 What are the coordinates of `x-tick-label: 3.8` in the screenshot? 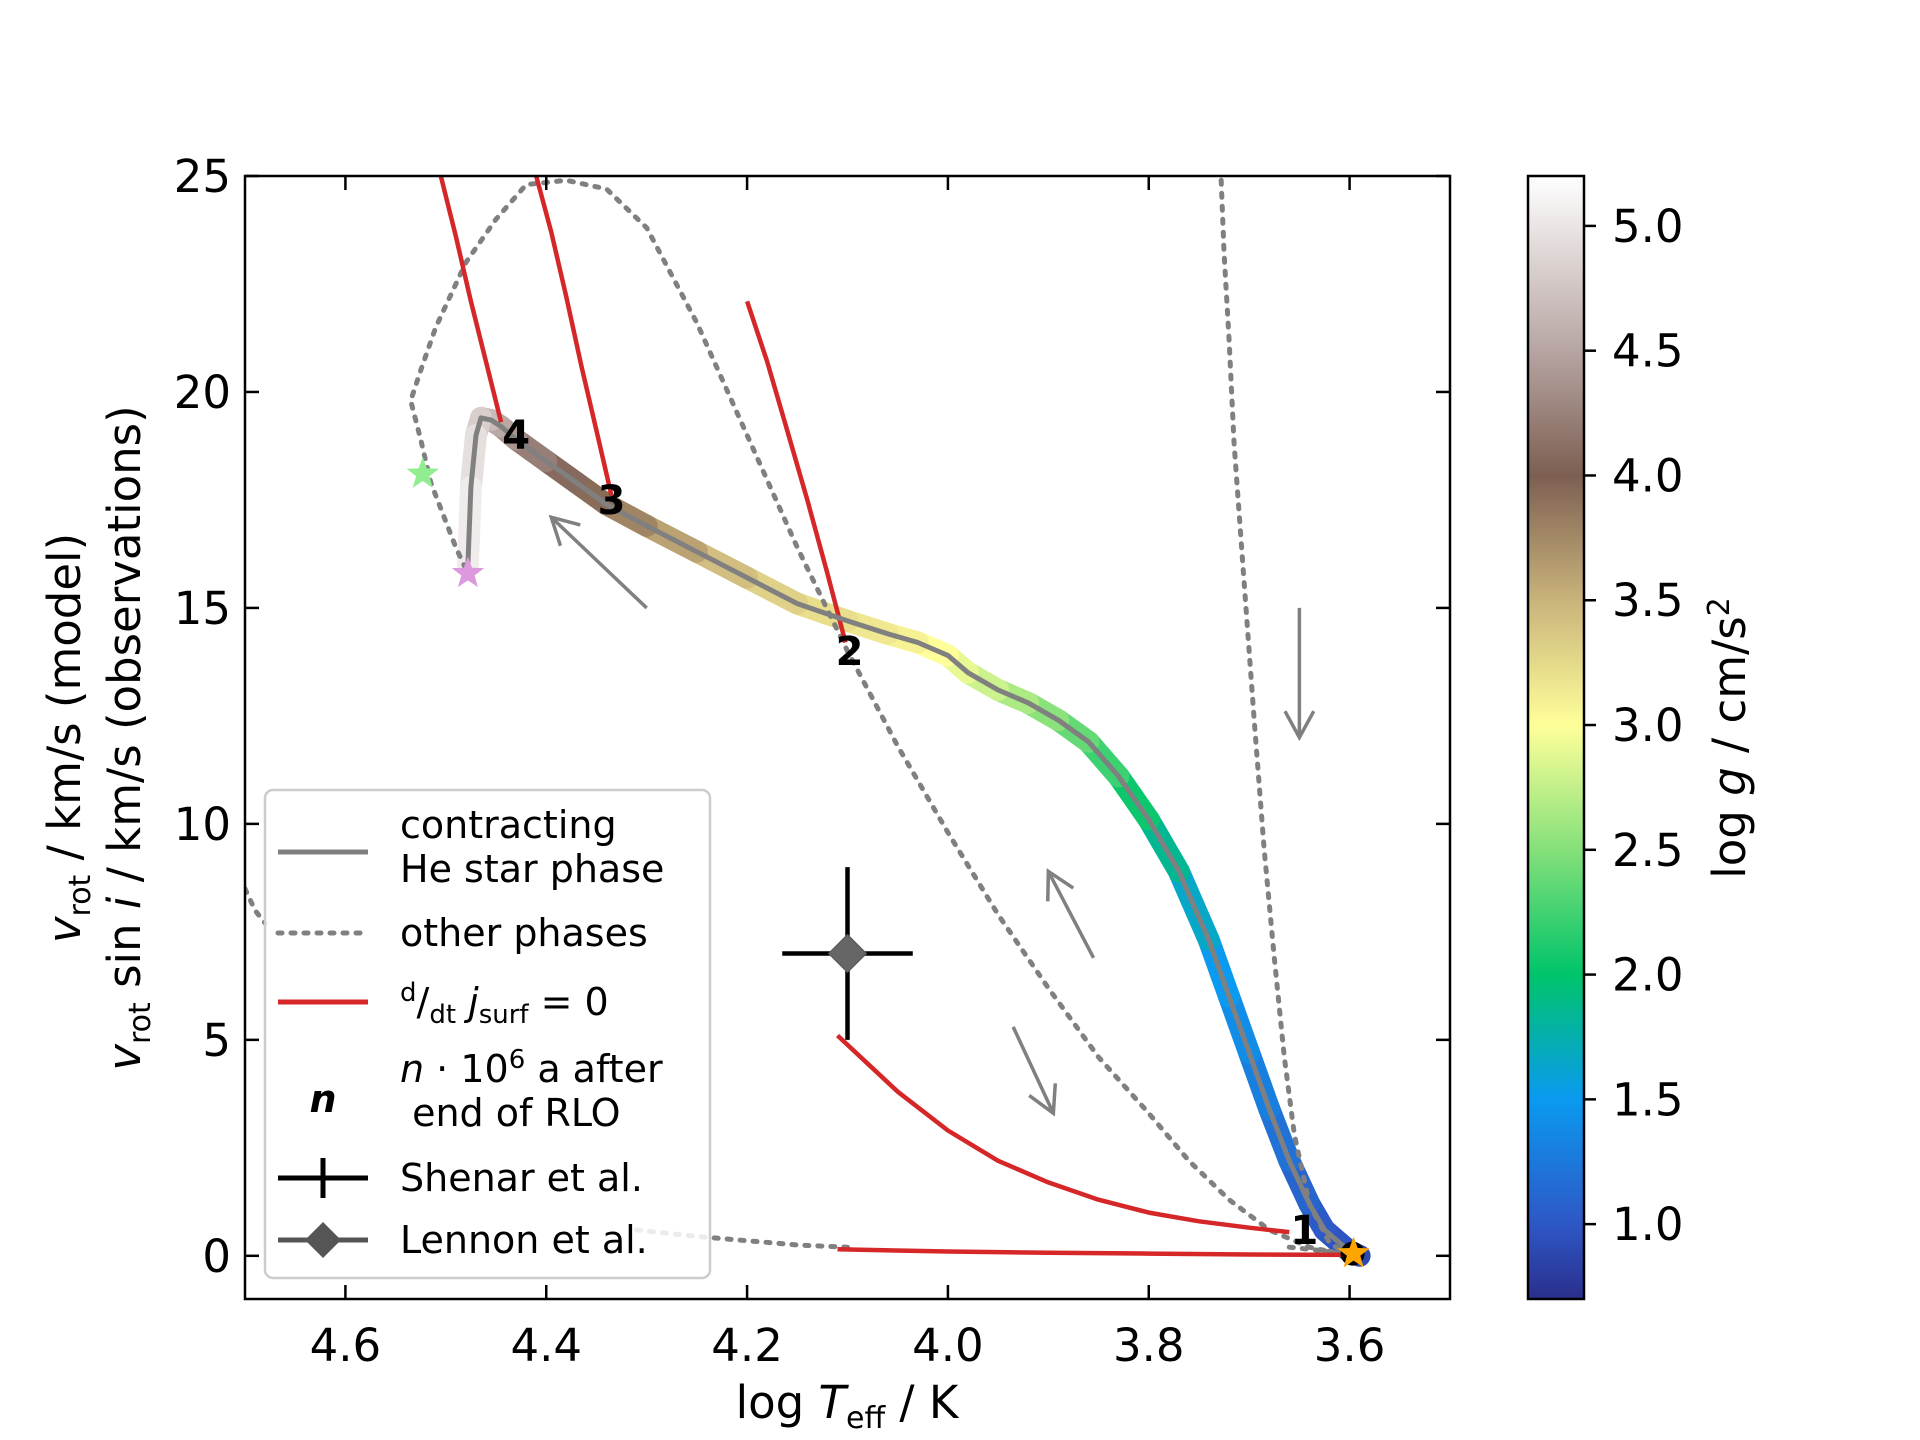 It's located at (1149, 1345).